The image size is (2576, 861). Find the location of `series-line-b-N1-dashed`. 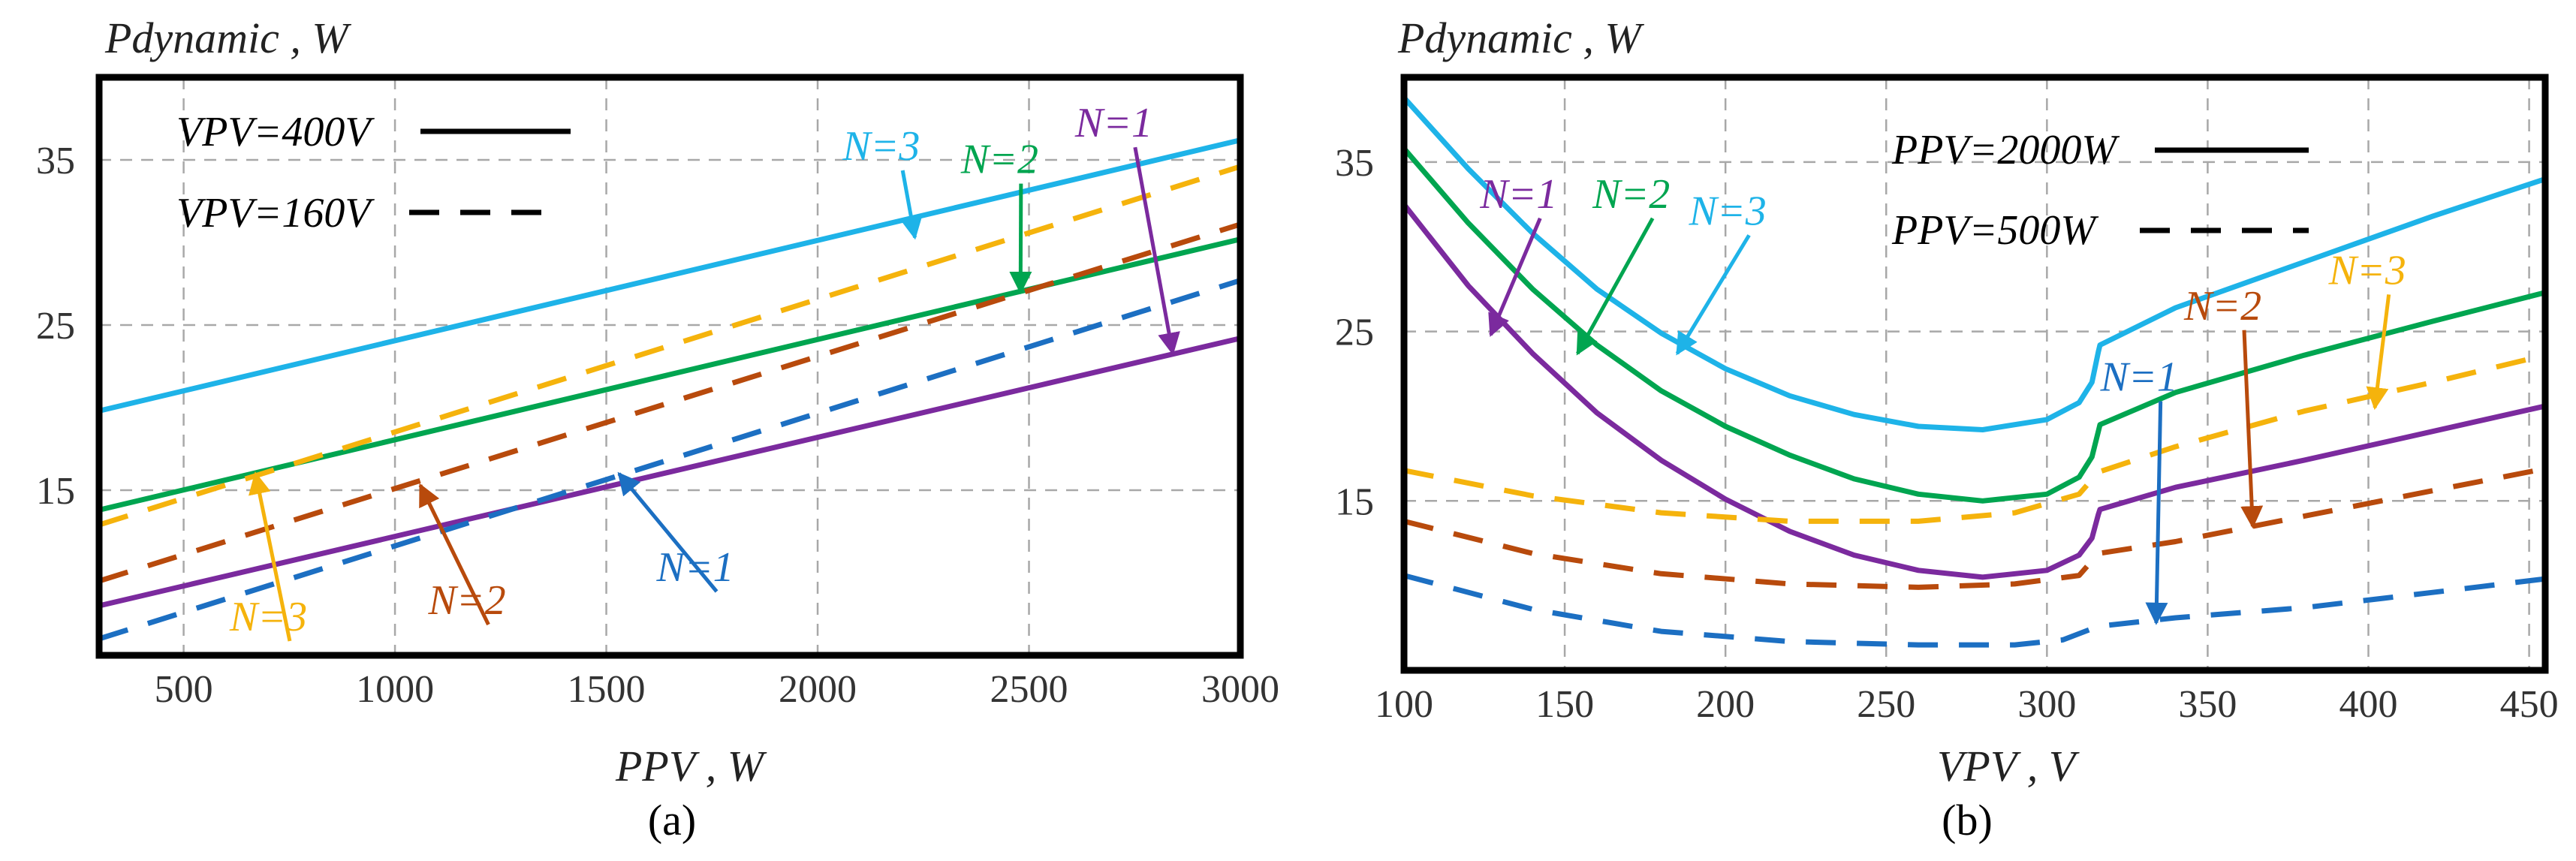

series-line-b-N1-dashed is located at coordinates (1974, 610).